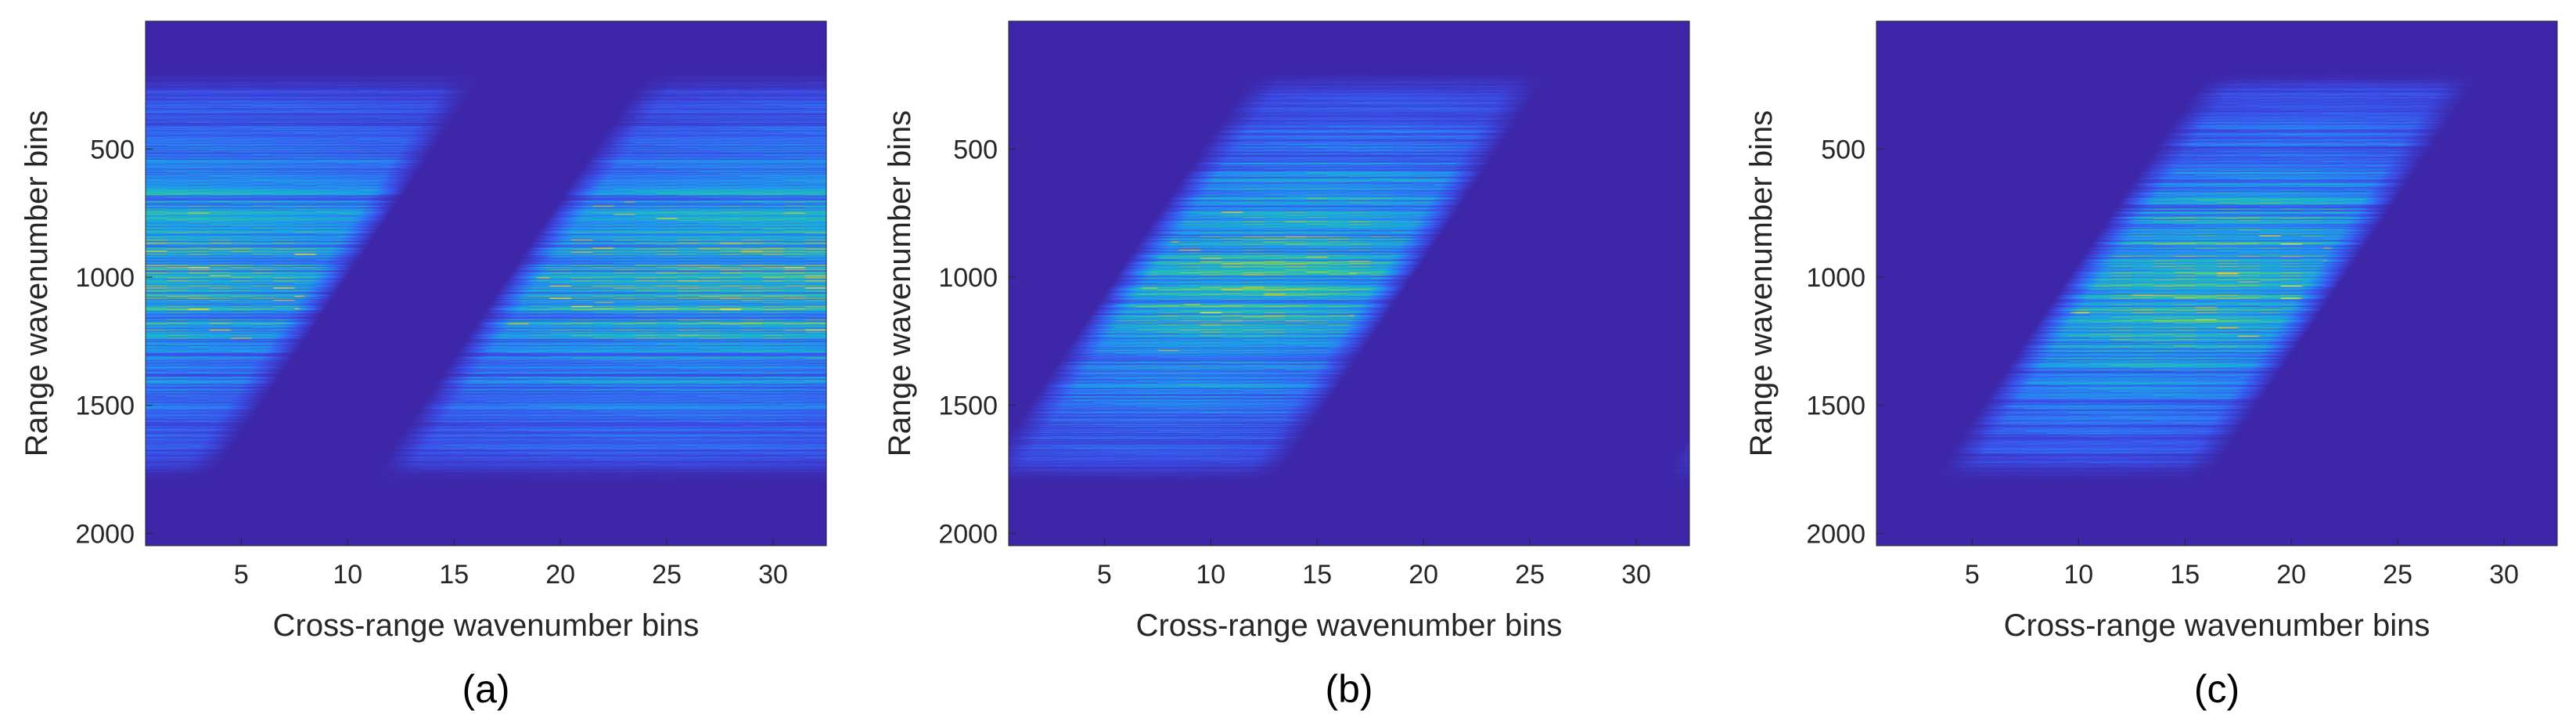 The height and width of the screenshot is (725, 2576). I want to click on panel-caption: (b), so click(1349, 689).